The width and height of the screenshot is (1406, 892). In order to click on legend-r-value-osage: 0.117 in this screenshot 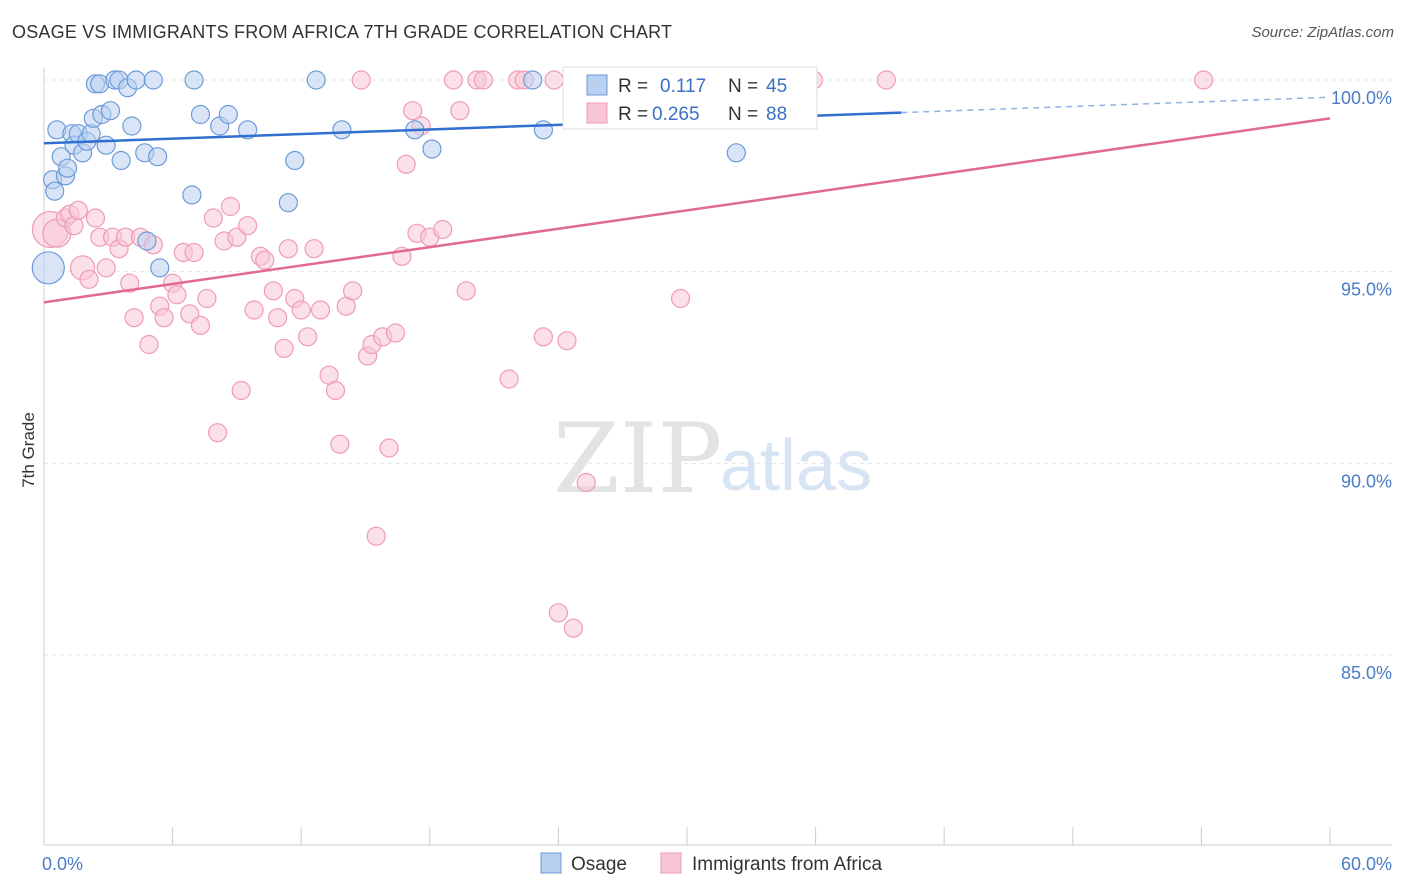, I will do `click(683, 86)`.